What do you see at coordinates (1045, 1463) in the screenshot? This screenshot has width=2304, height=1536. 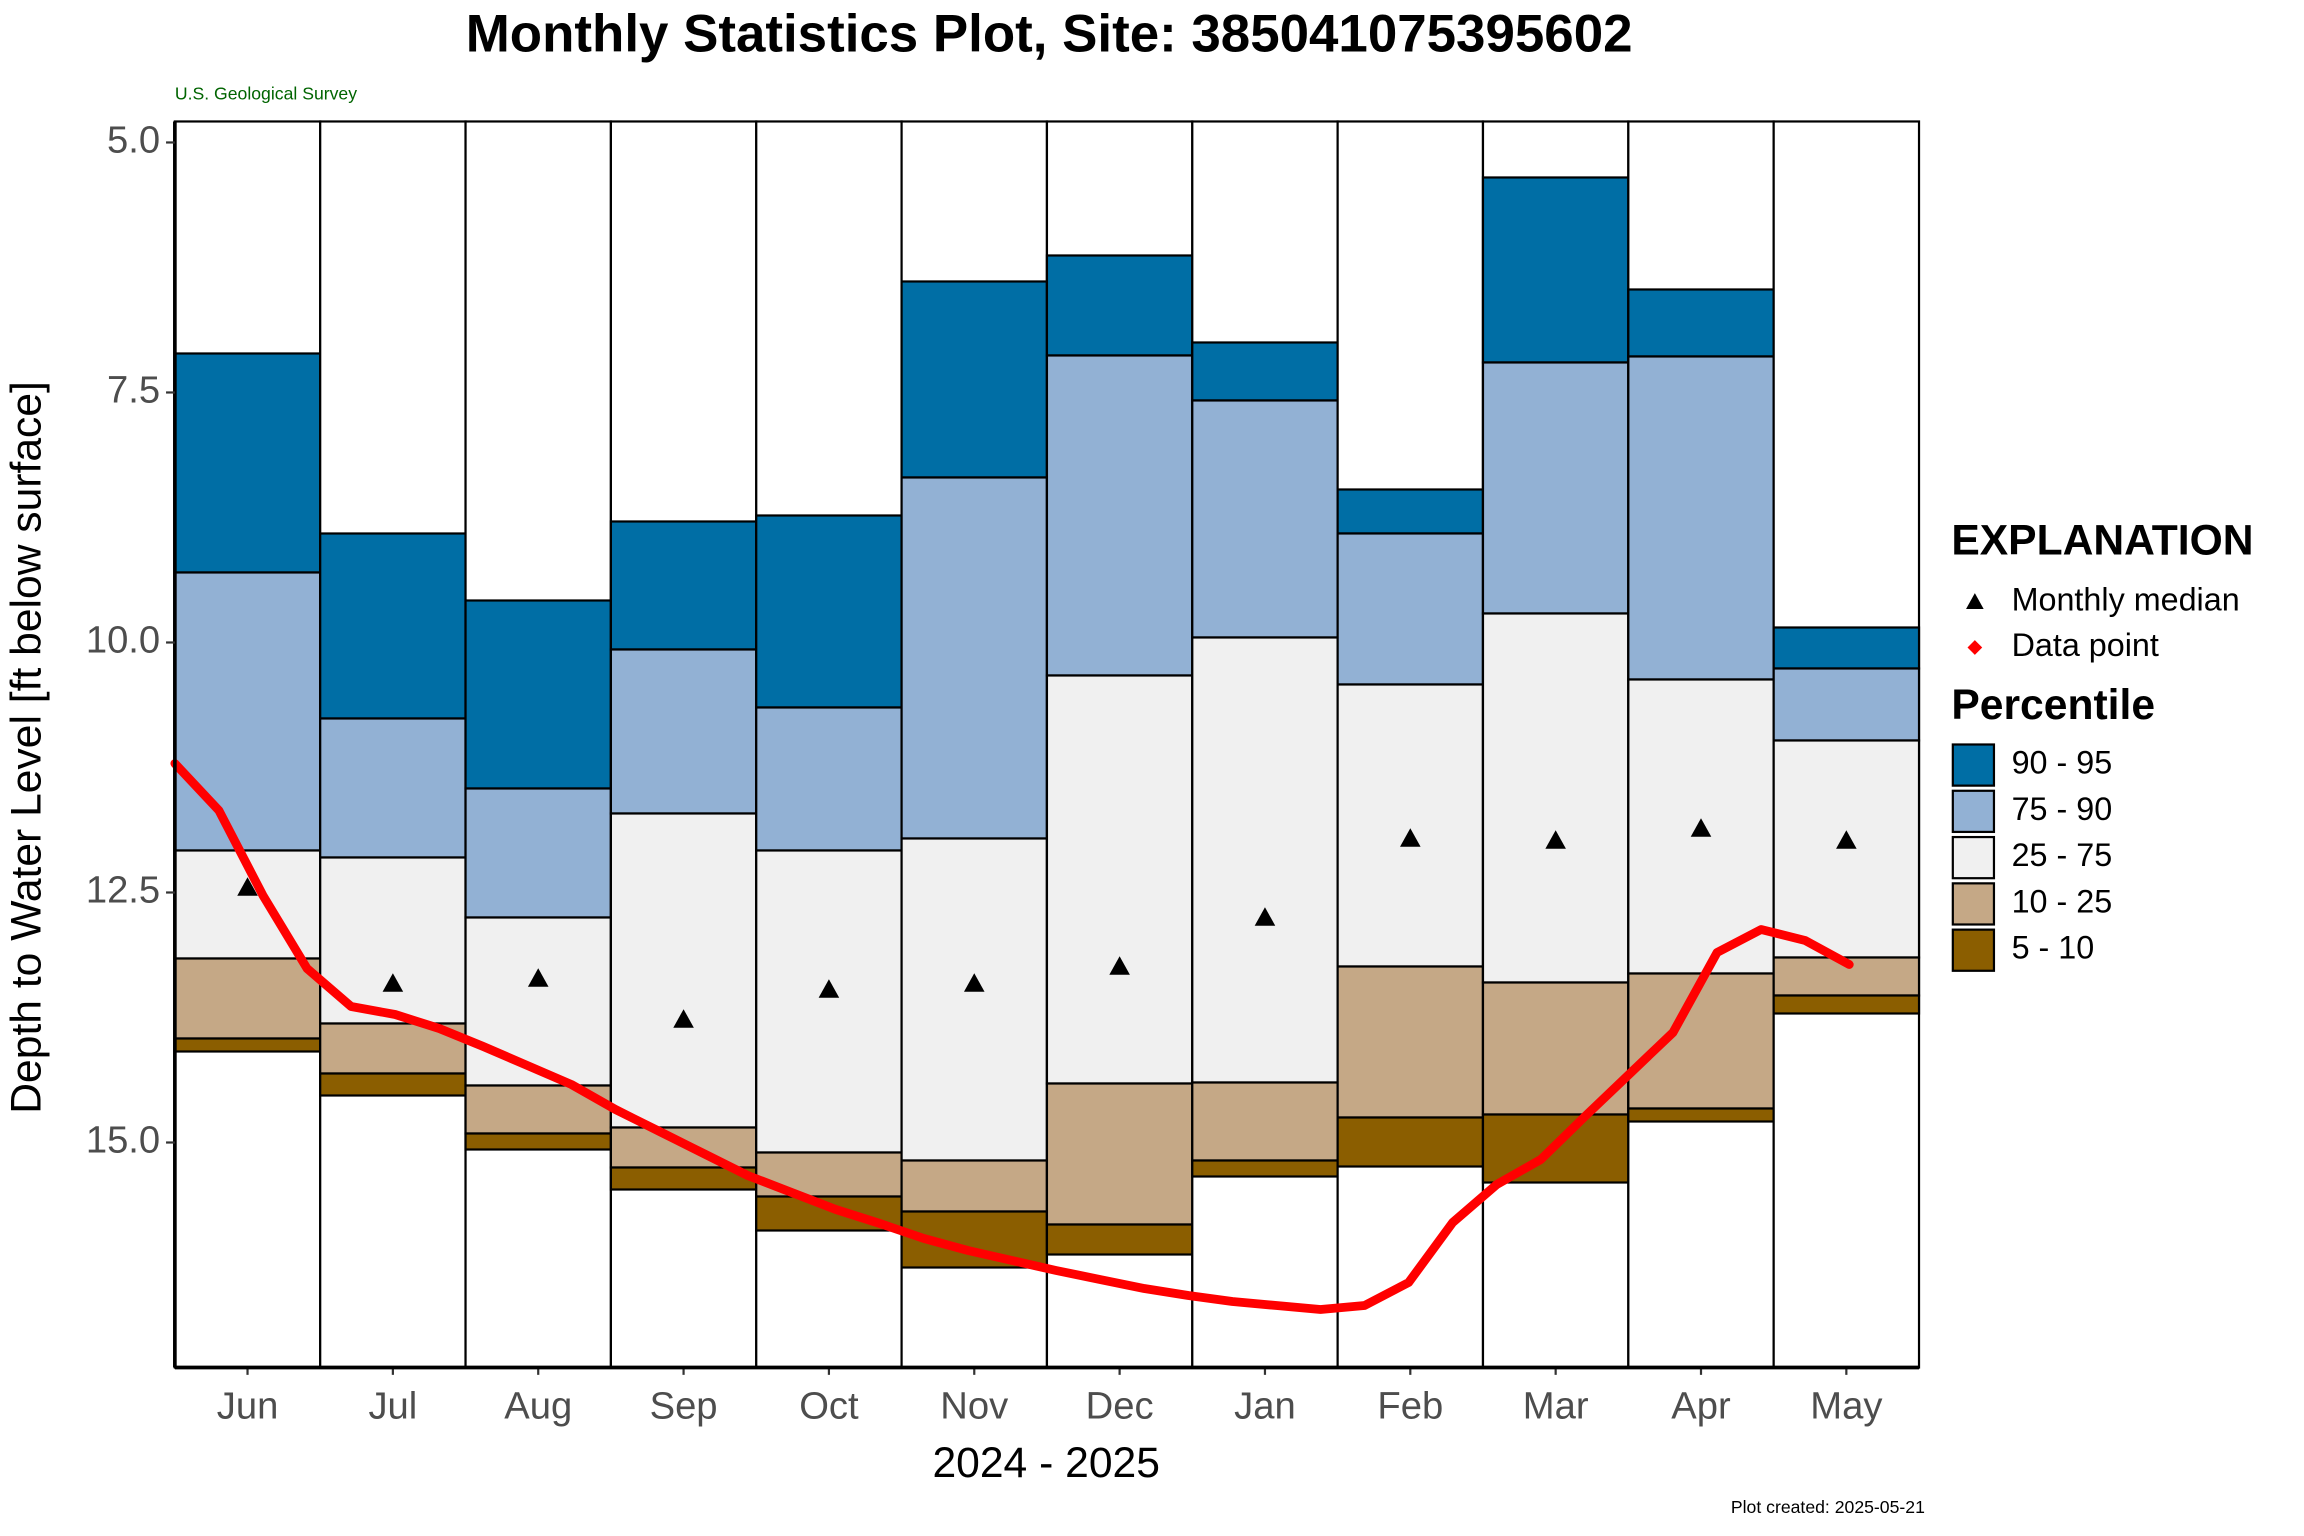 I see `x-axis-label: 2024 - 2025` at bounding box center [1045, 1463].